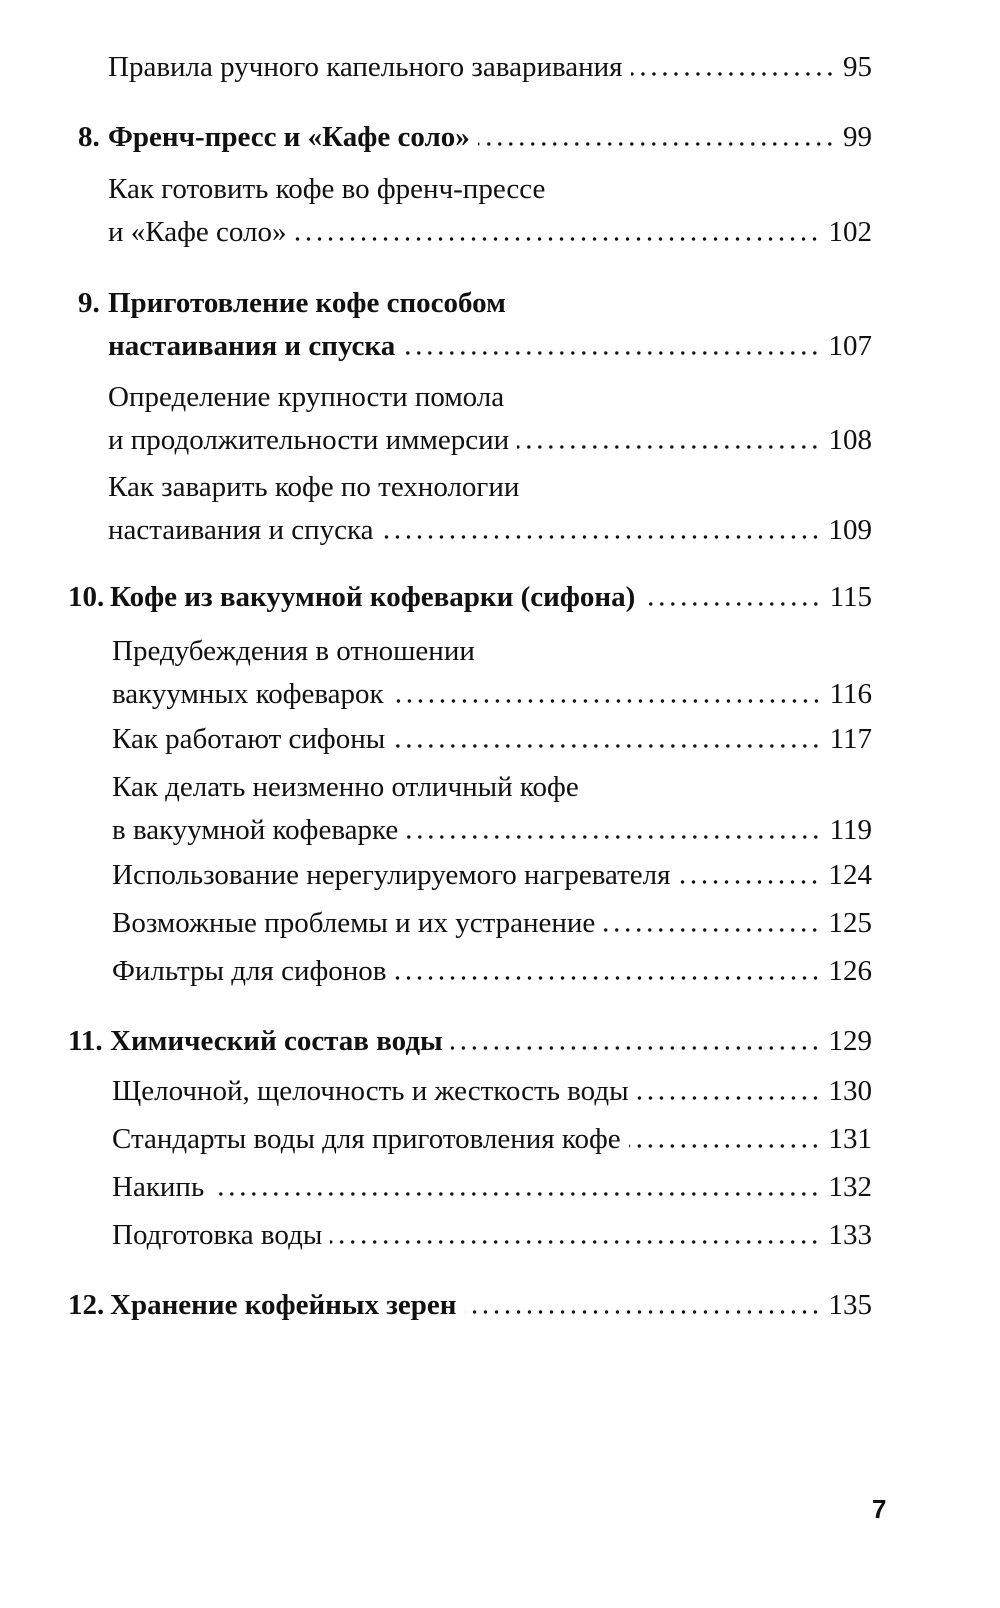 The width and height of the screenshot is (1000, 1608). I want to click on entry-title: Приготовление кофе способом, so click(307, 303).